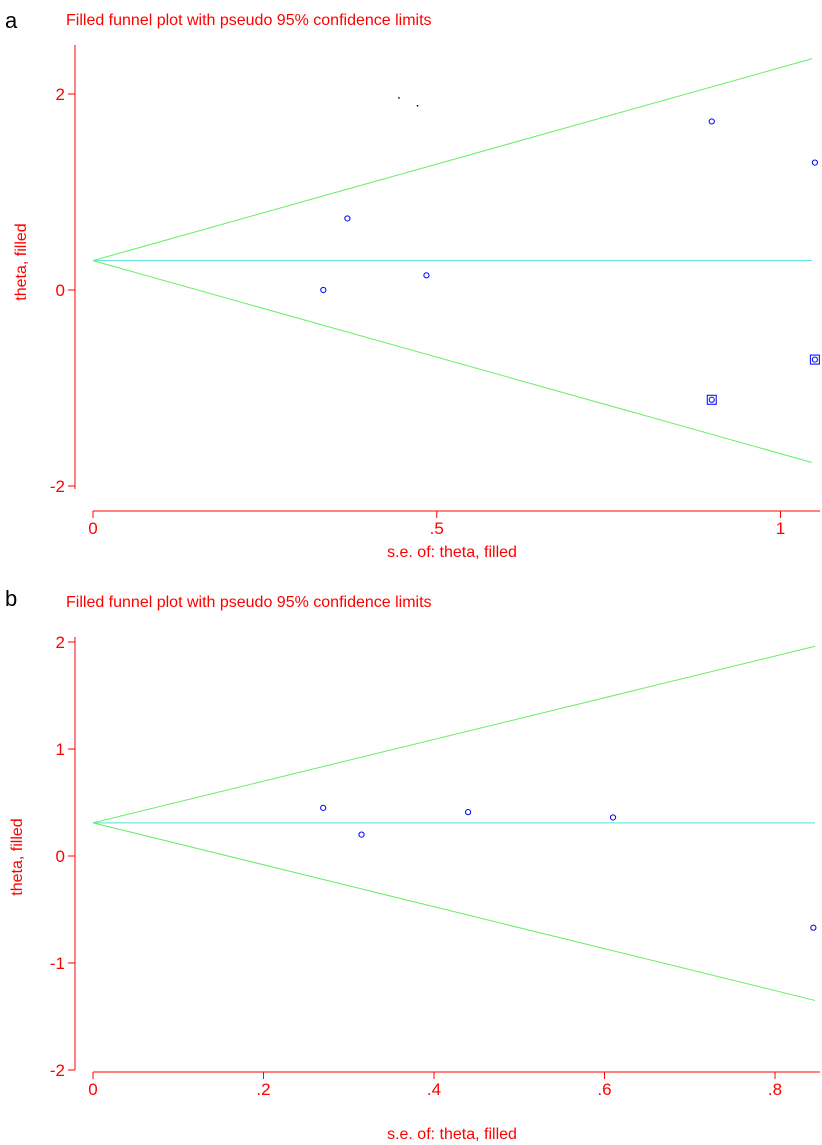  I want to click on upper-confidence-limit-line, so click(454, 734).